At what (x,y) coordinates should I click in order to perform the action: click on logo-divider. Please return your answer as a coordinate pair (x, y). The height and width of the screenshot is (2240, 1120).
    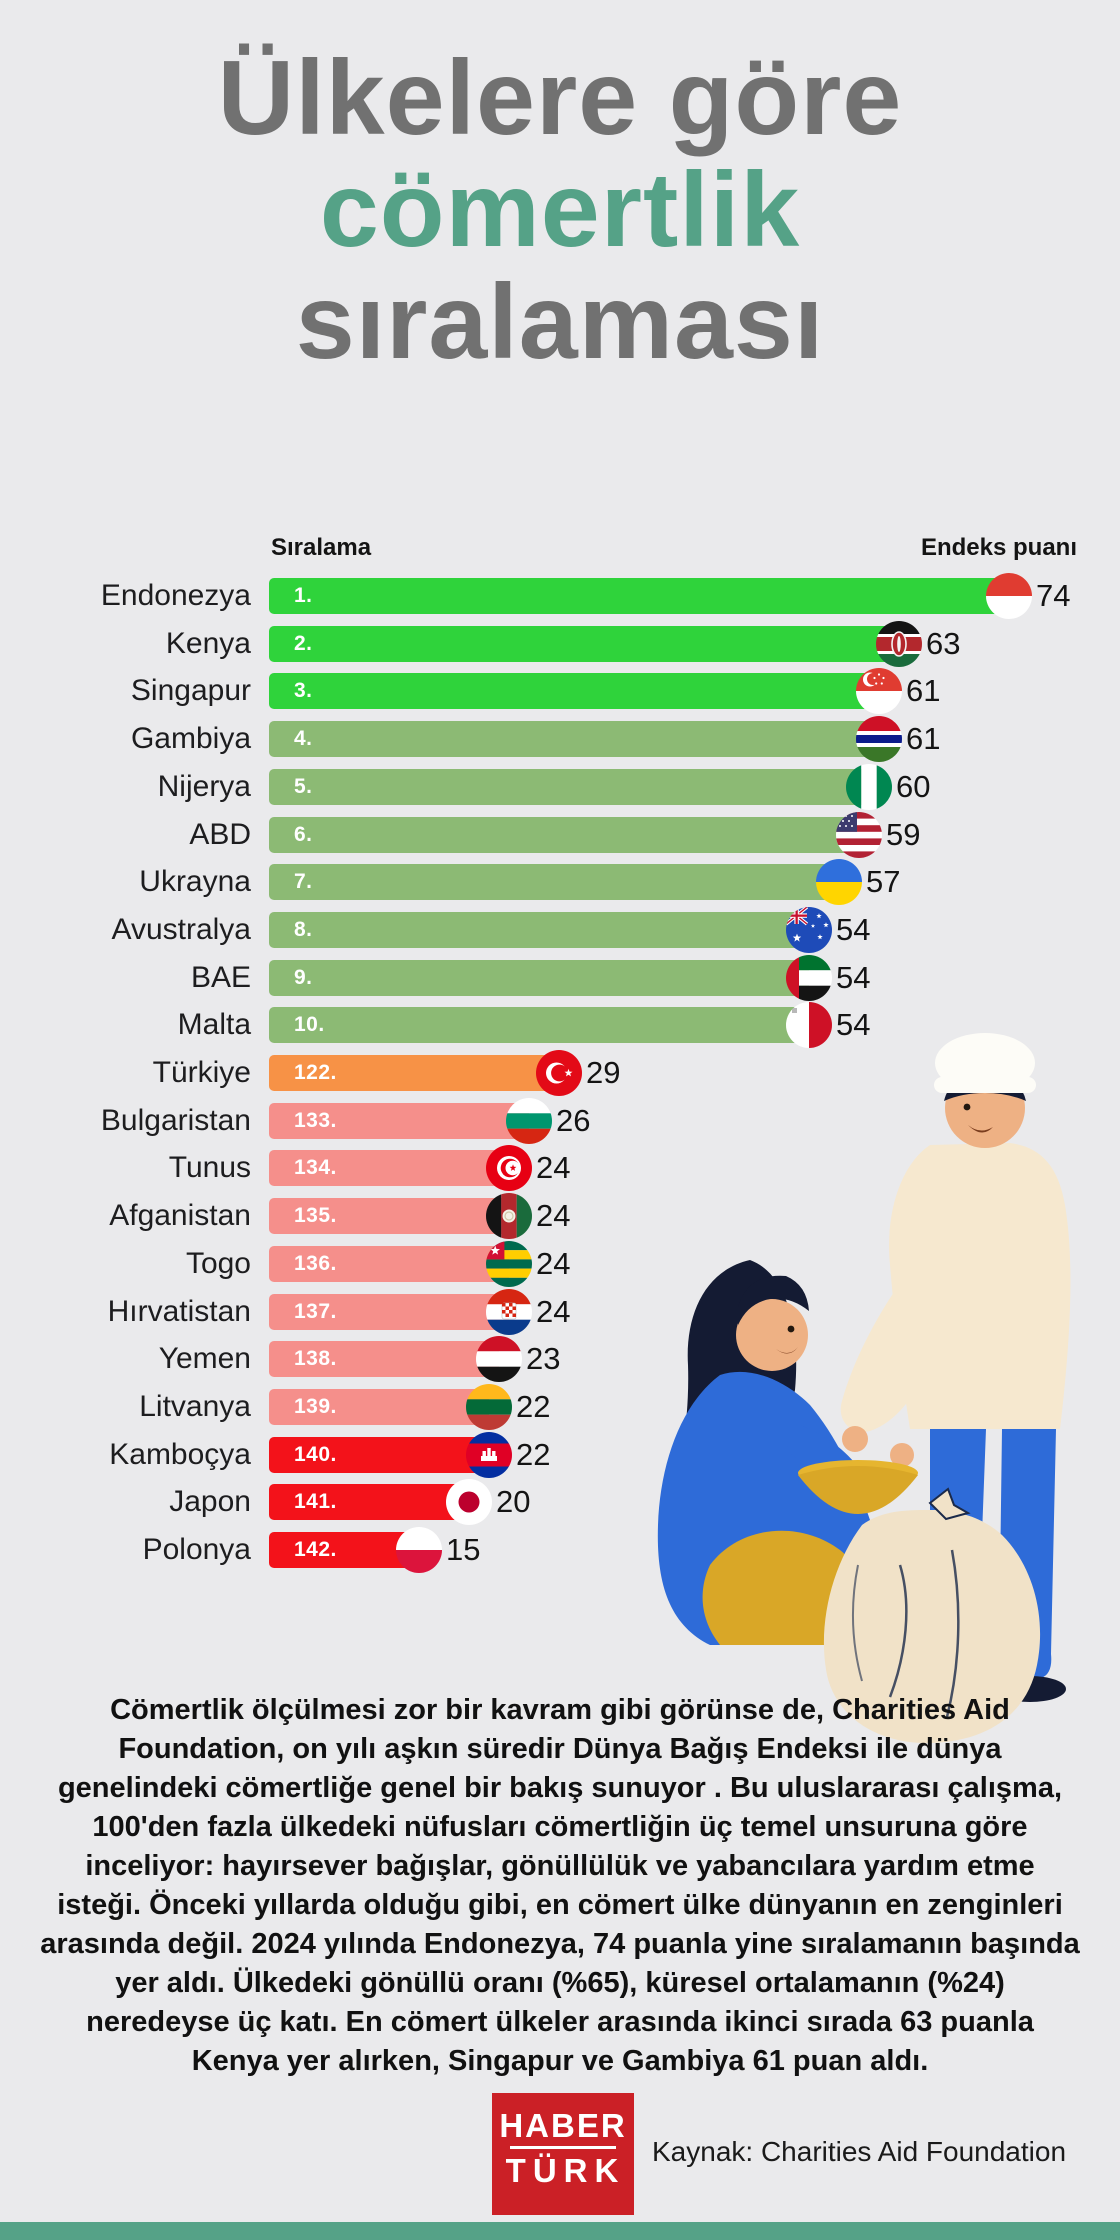
    Looking at the image, I should click on (563, 2147).